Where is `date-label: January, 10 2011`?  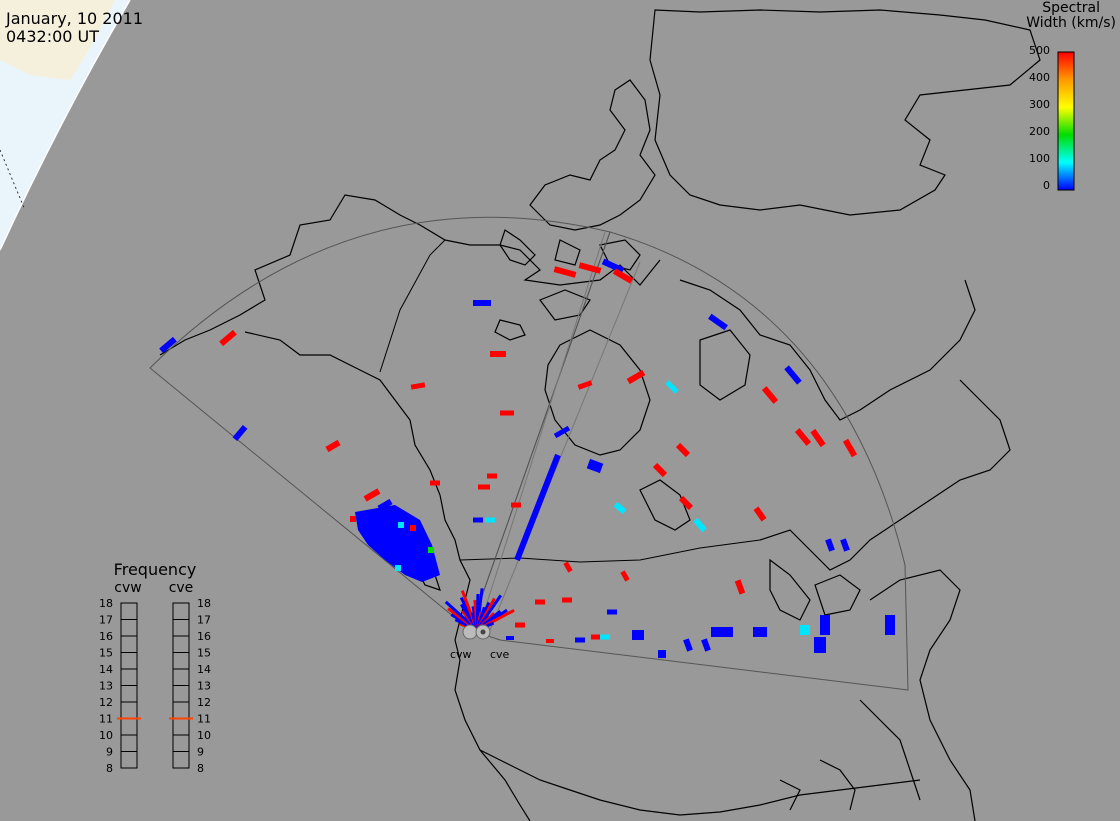
date-label: January, 10 2011 is located at coordinates (74, 18).